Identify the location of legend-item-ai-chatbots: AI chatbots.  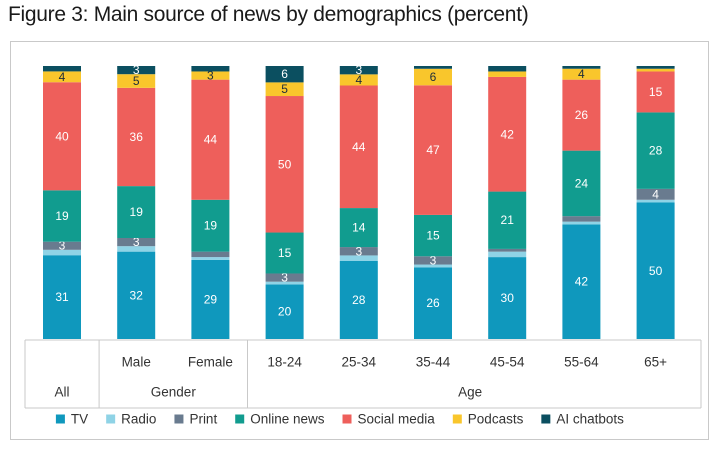
(582, 419).